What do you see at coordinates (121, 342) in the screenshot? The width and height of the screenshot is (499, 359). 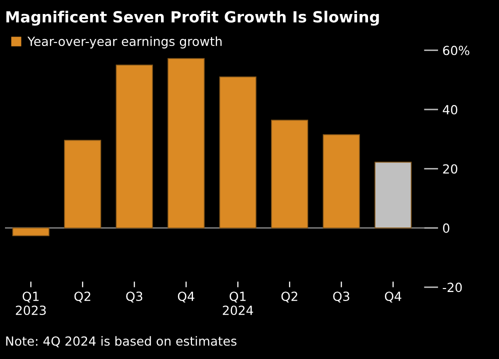 I see `text: Note: 4Q 2024 is based on estimates` at bounding box center [121, 342].